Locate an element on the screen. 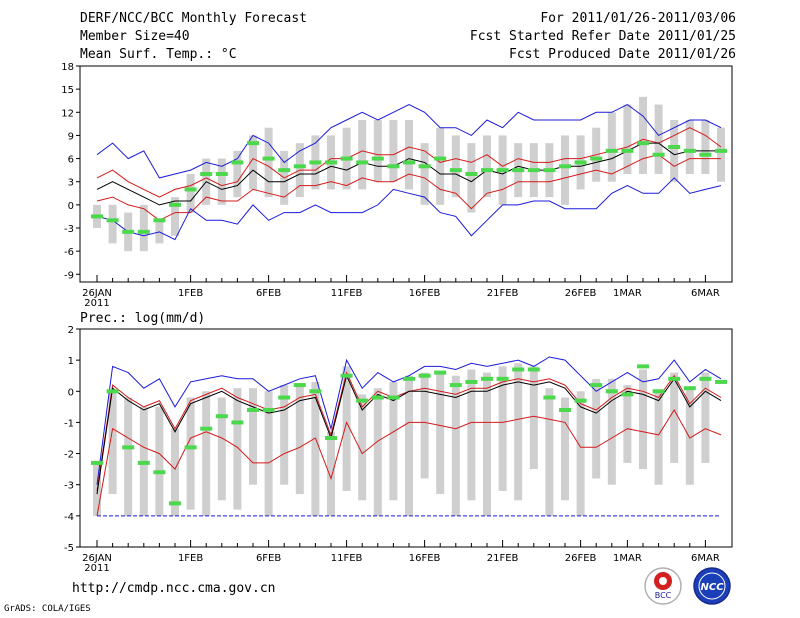 Image resolution: width=800 pixels, height=618 pixels. forecast-period: For 2011/01/26-2011/03/06 is located at coordinates (638, 18).